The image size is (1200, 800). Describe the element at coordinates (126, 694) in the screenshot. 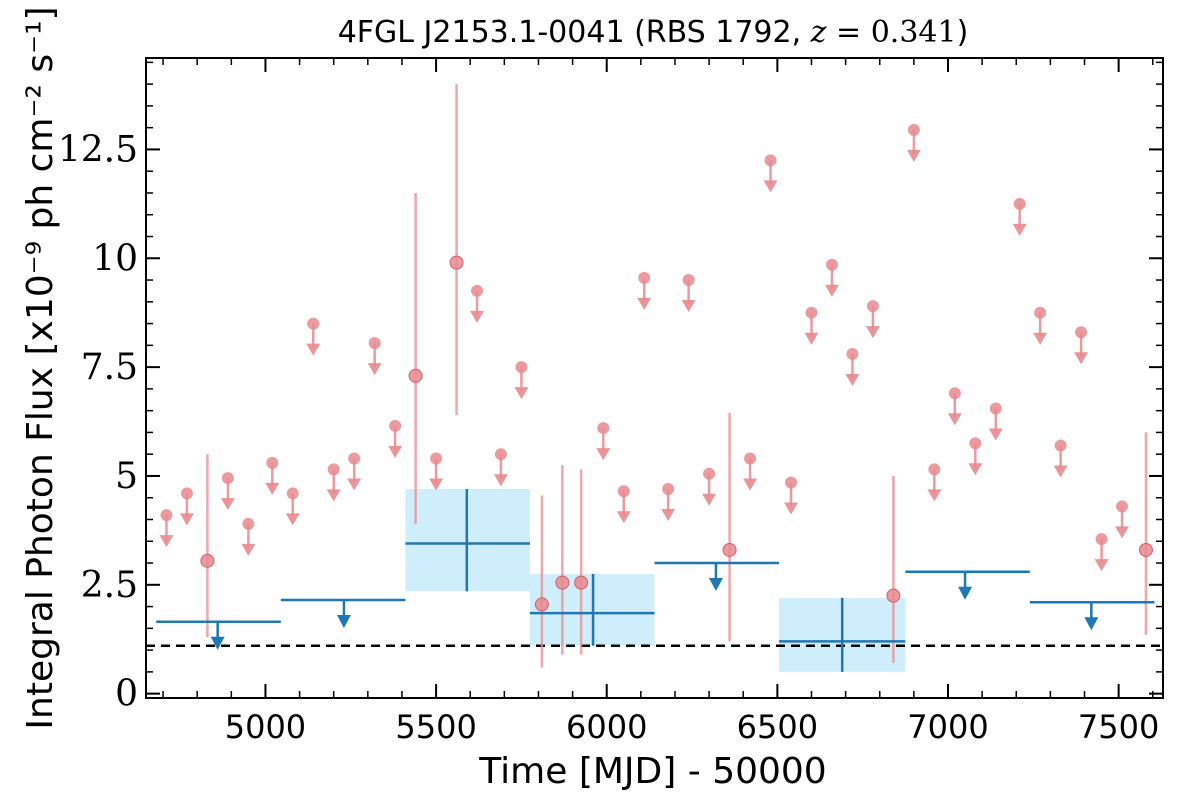

I see `y-tick-label: 0` at that location.